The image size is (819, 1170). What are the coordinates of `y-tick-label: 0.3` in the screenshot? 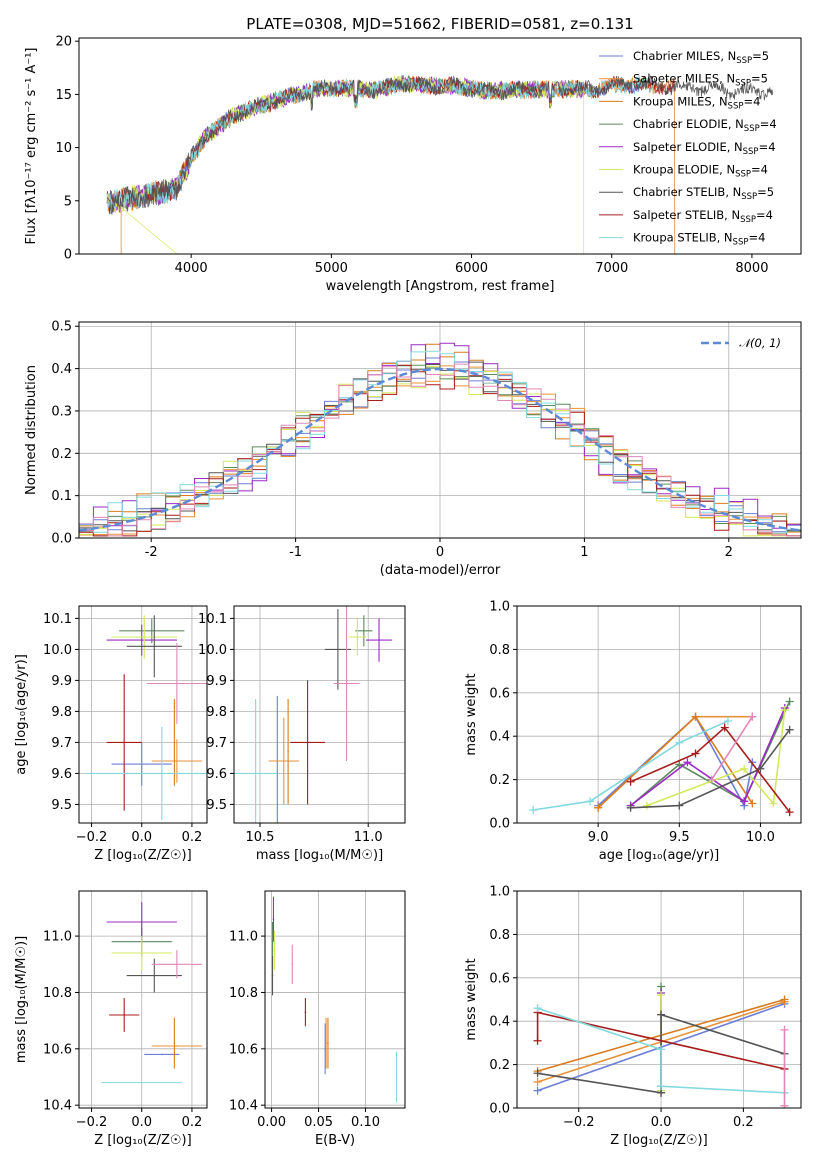 It's located at (61, 411).